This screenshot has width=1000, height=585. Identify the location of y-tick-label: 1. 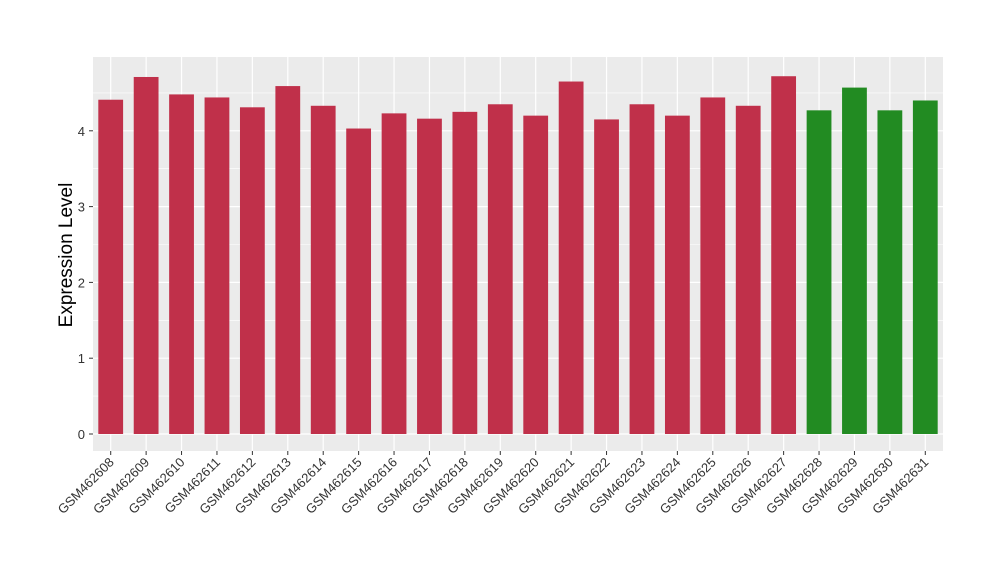
(81, 358).